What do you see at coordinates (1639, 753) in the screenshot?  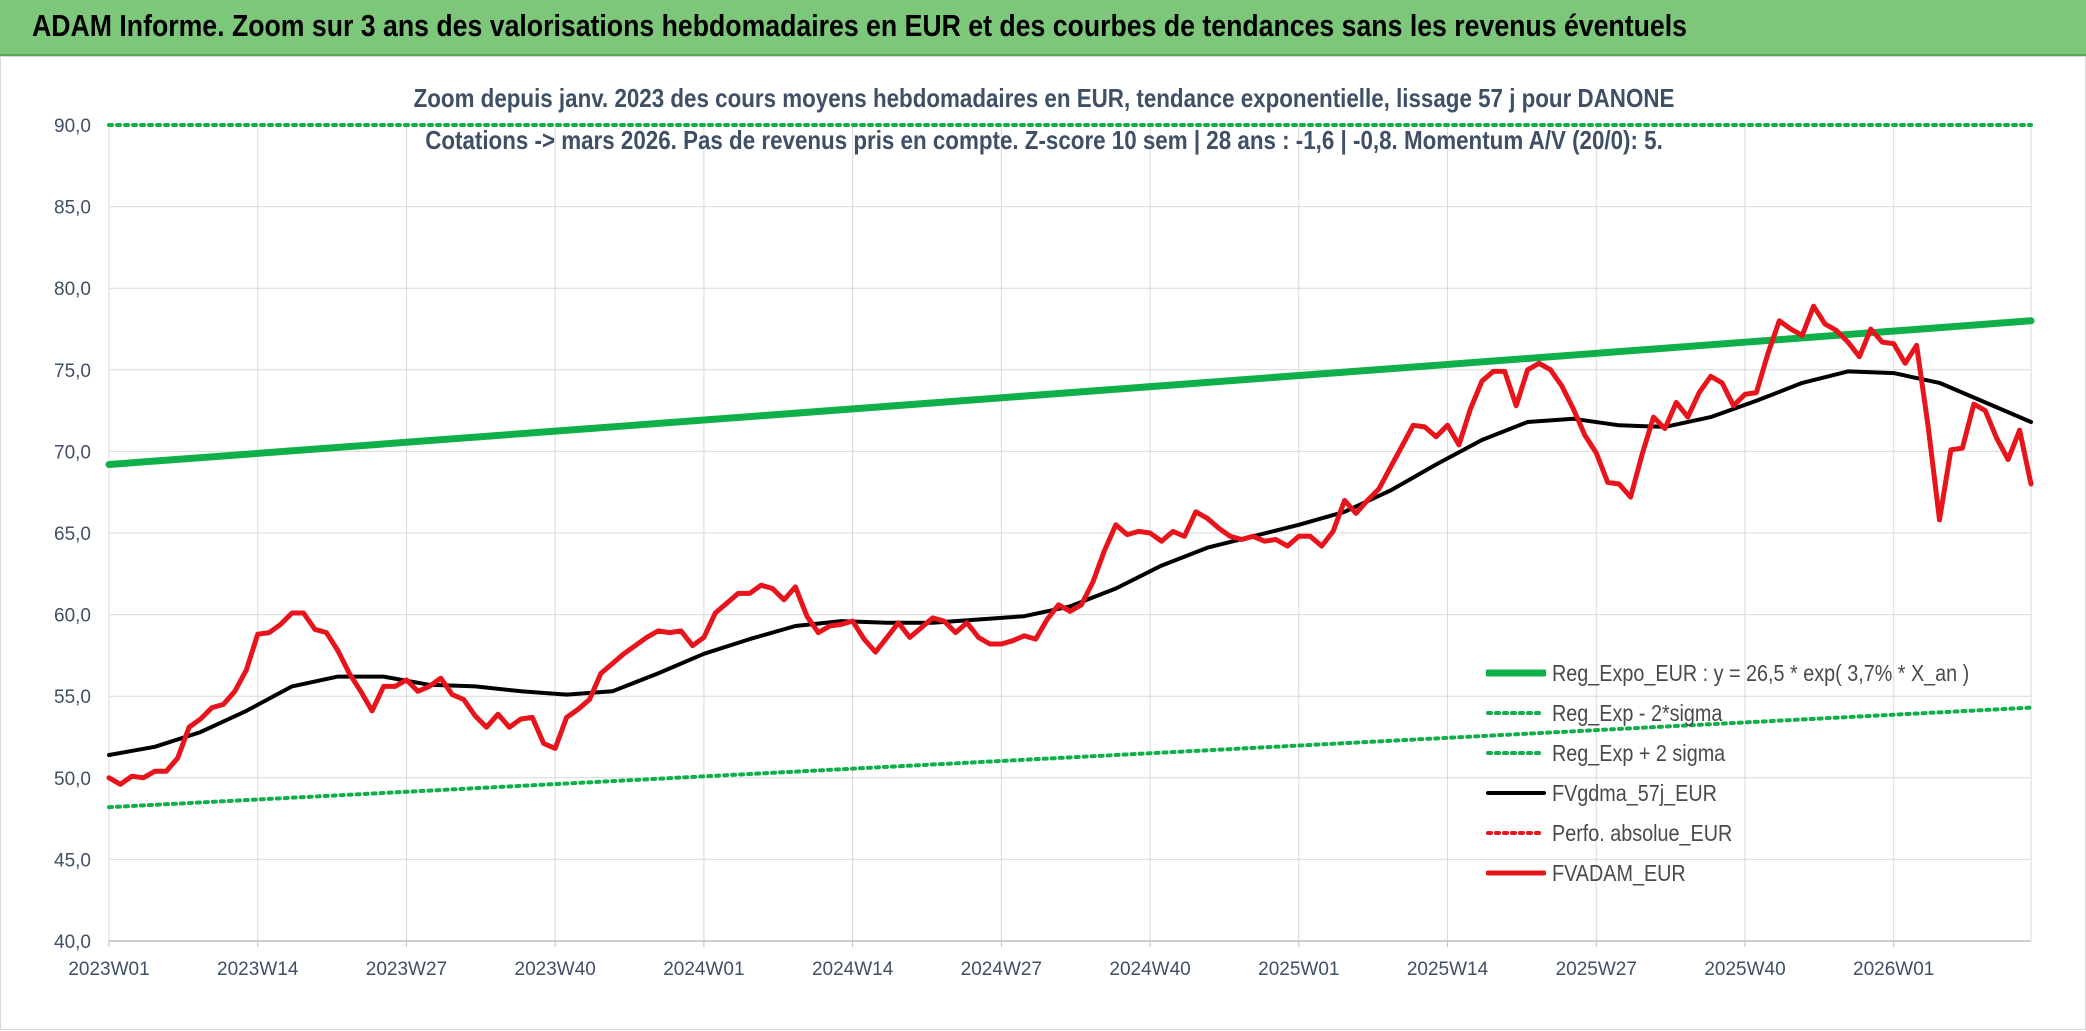 I see `legend-label: Reg_Exp + 2 sigma` at bounding box center [1639, 753].